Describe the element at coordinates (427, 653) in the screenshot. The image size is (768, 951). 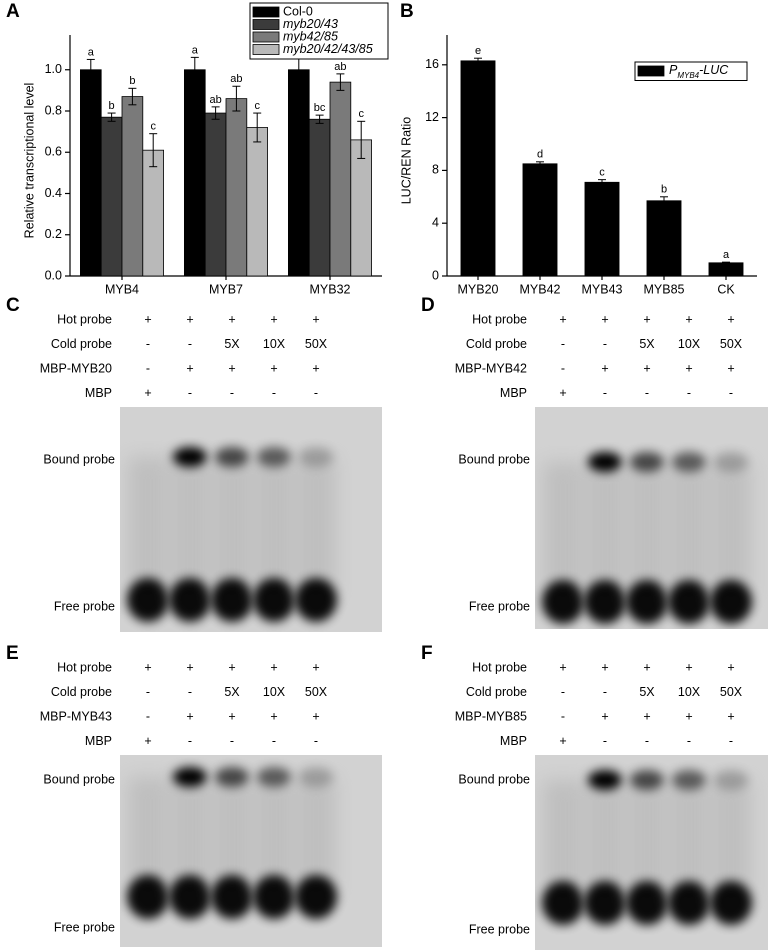
I see `panel-label: F` at that location.